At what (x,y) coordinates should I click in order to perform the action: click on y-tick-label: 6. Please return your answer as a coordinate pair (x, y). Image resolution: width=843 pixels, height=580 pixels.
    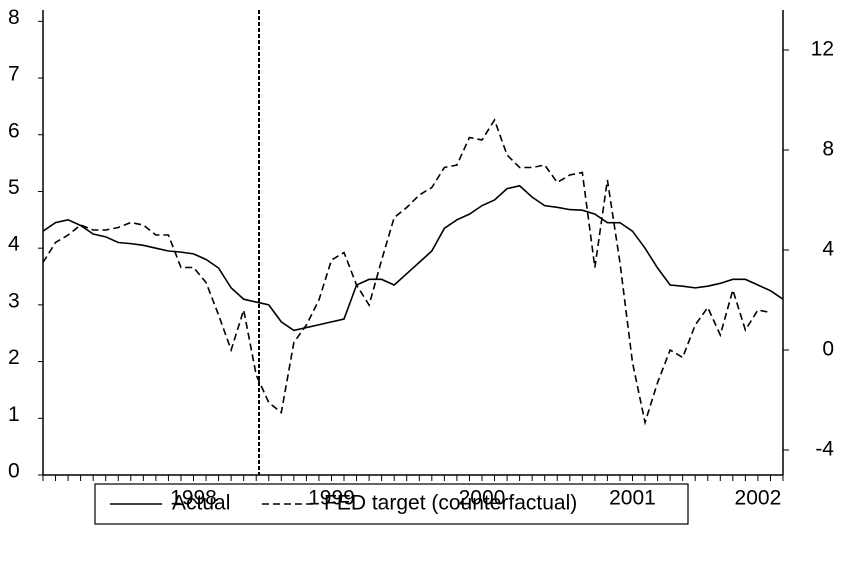
    Looking at the image, I should click on (14, 130).